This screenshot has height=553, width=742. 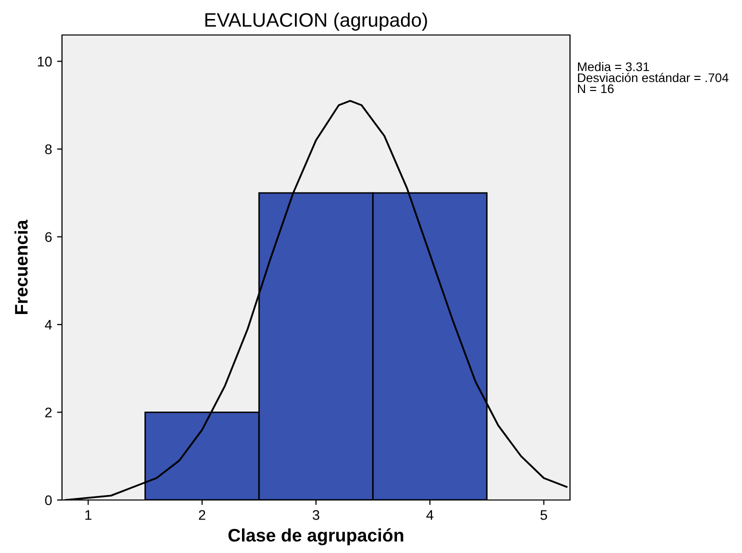 What do you see at coordinates (316, 537) in the screenshot?
I see `x-axis-title: Clase de agrupación` at bounding box center [316, 537].